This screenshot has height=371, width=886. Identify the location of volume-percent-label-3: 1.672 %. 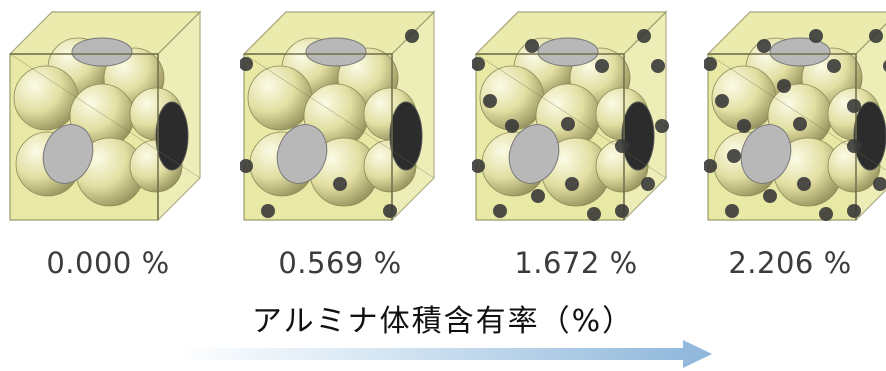
(576, 263).